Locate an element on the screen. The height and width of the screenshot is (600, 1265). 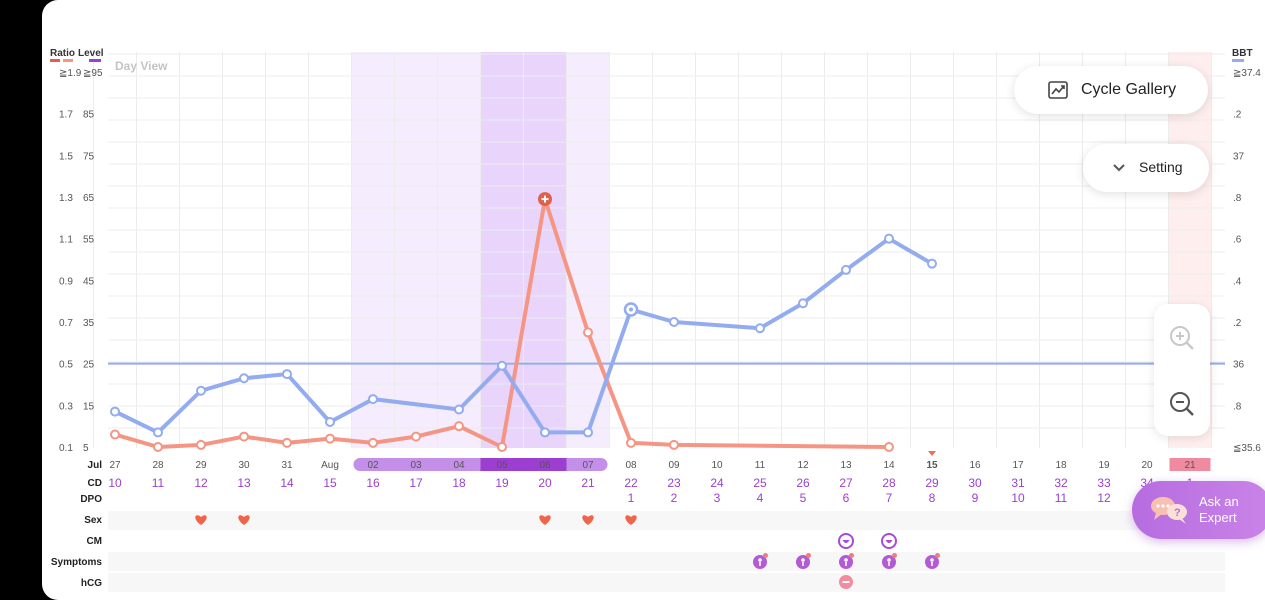
ask-expert-button: ? Ask an Expert is located at coordinates (1198, 510).